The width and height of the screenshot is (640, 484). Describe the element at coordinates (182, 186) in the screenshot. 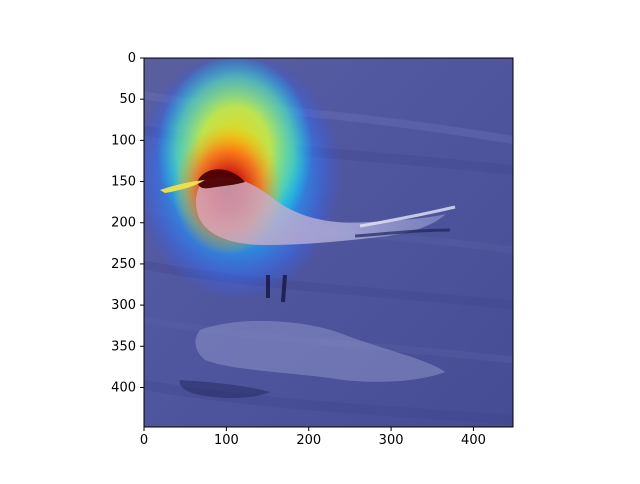

I see `bird-beak` at that location.